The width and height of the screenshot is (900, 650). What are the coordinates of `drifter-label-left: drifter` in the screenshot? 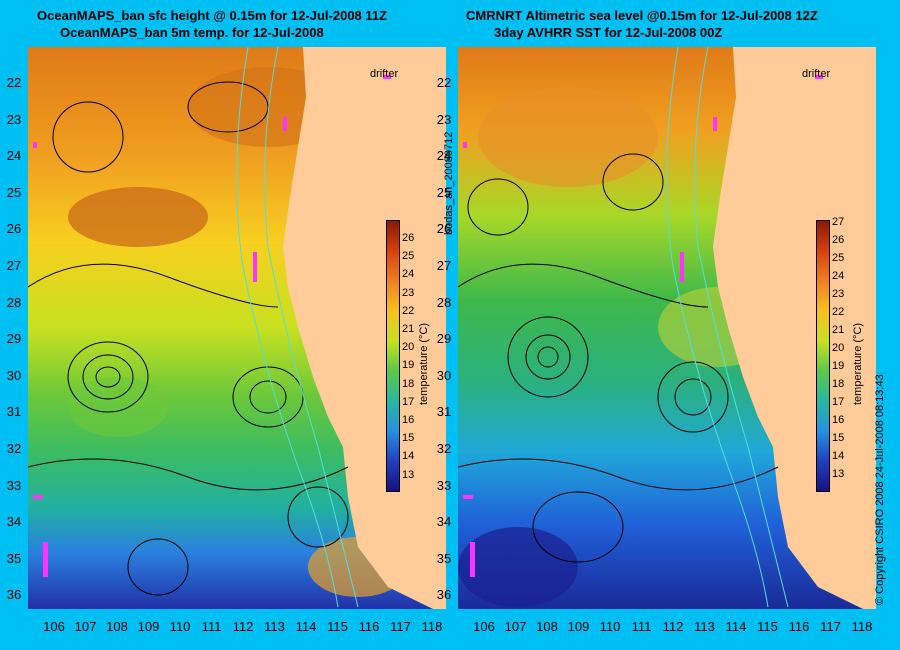 It's located at (384, 74).